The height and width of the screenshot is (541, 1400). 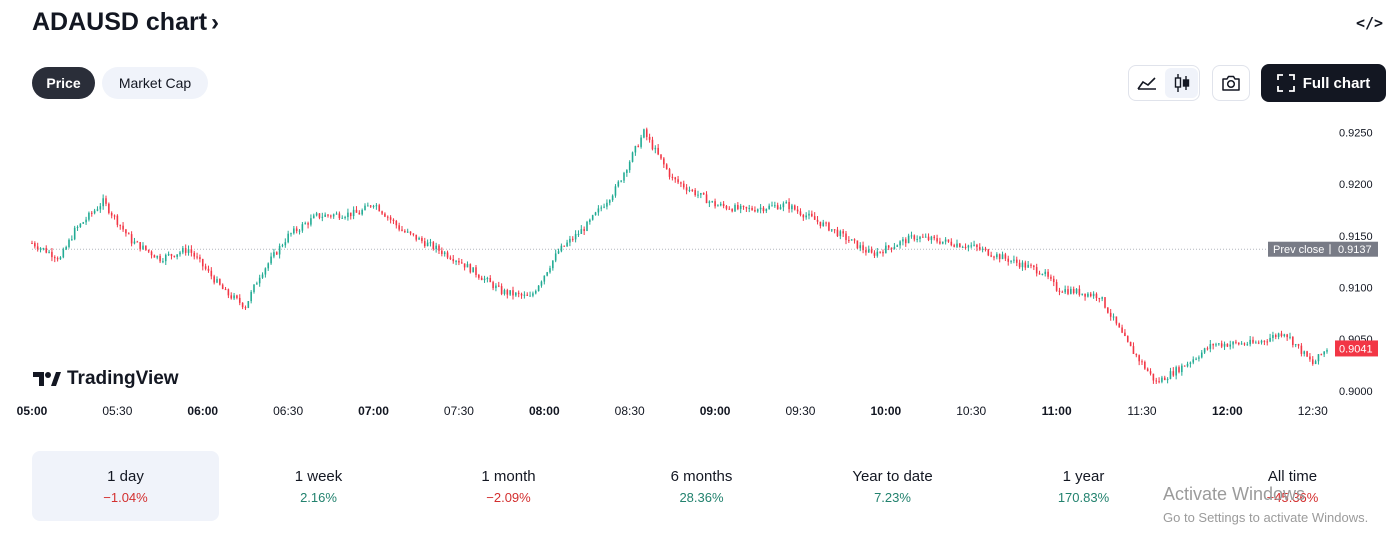 What do you see at coordinates (63, 83) in the screenshot?
I see `tab-price: Price` at bounding box center [63, 83].